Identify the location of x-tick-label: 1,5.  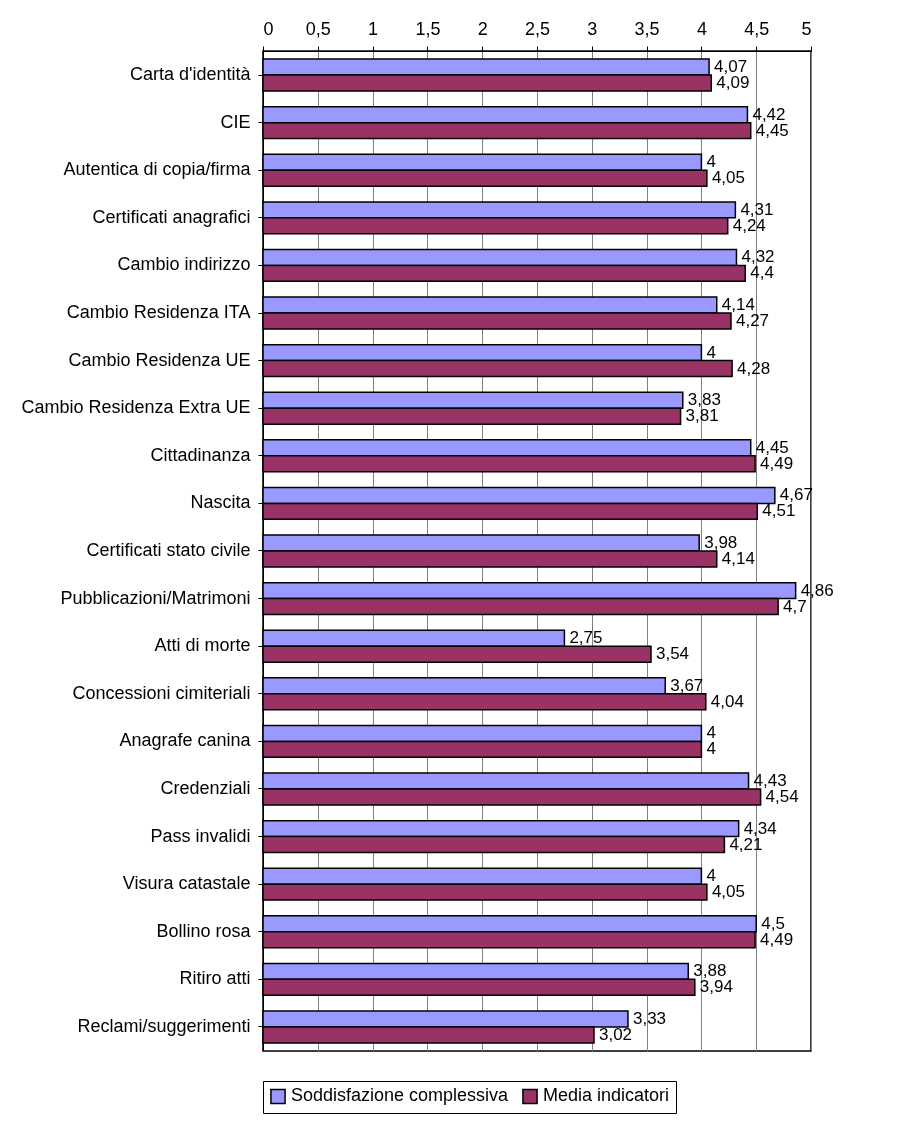
(428, 28).